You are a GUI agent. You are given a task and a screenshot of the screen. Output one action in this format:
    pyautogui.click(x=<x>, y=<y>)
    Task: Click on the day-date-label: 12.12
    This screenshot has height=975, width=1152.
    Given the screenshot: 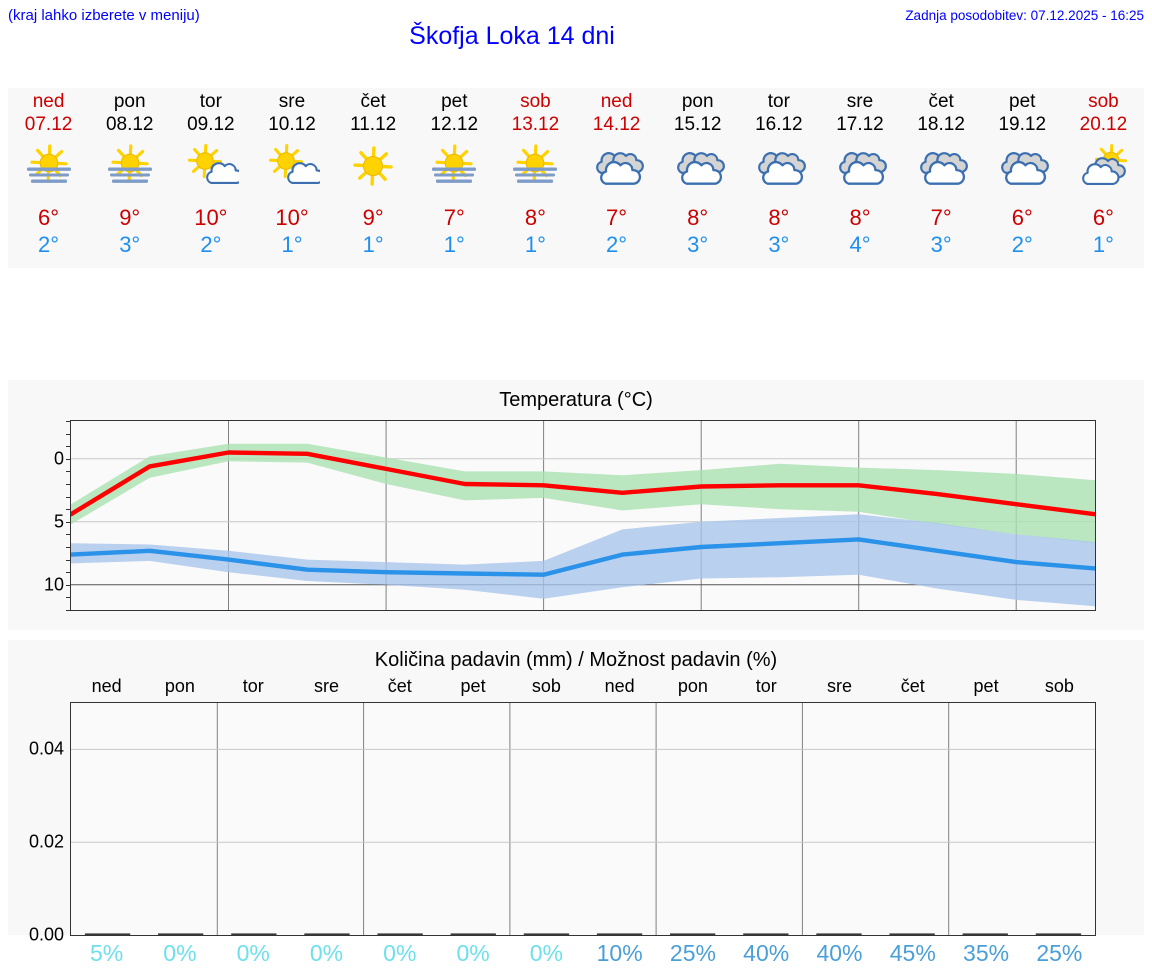 What is the action you would take?
    pyautogui.click(x=454, y=124)
    